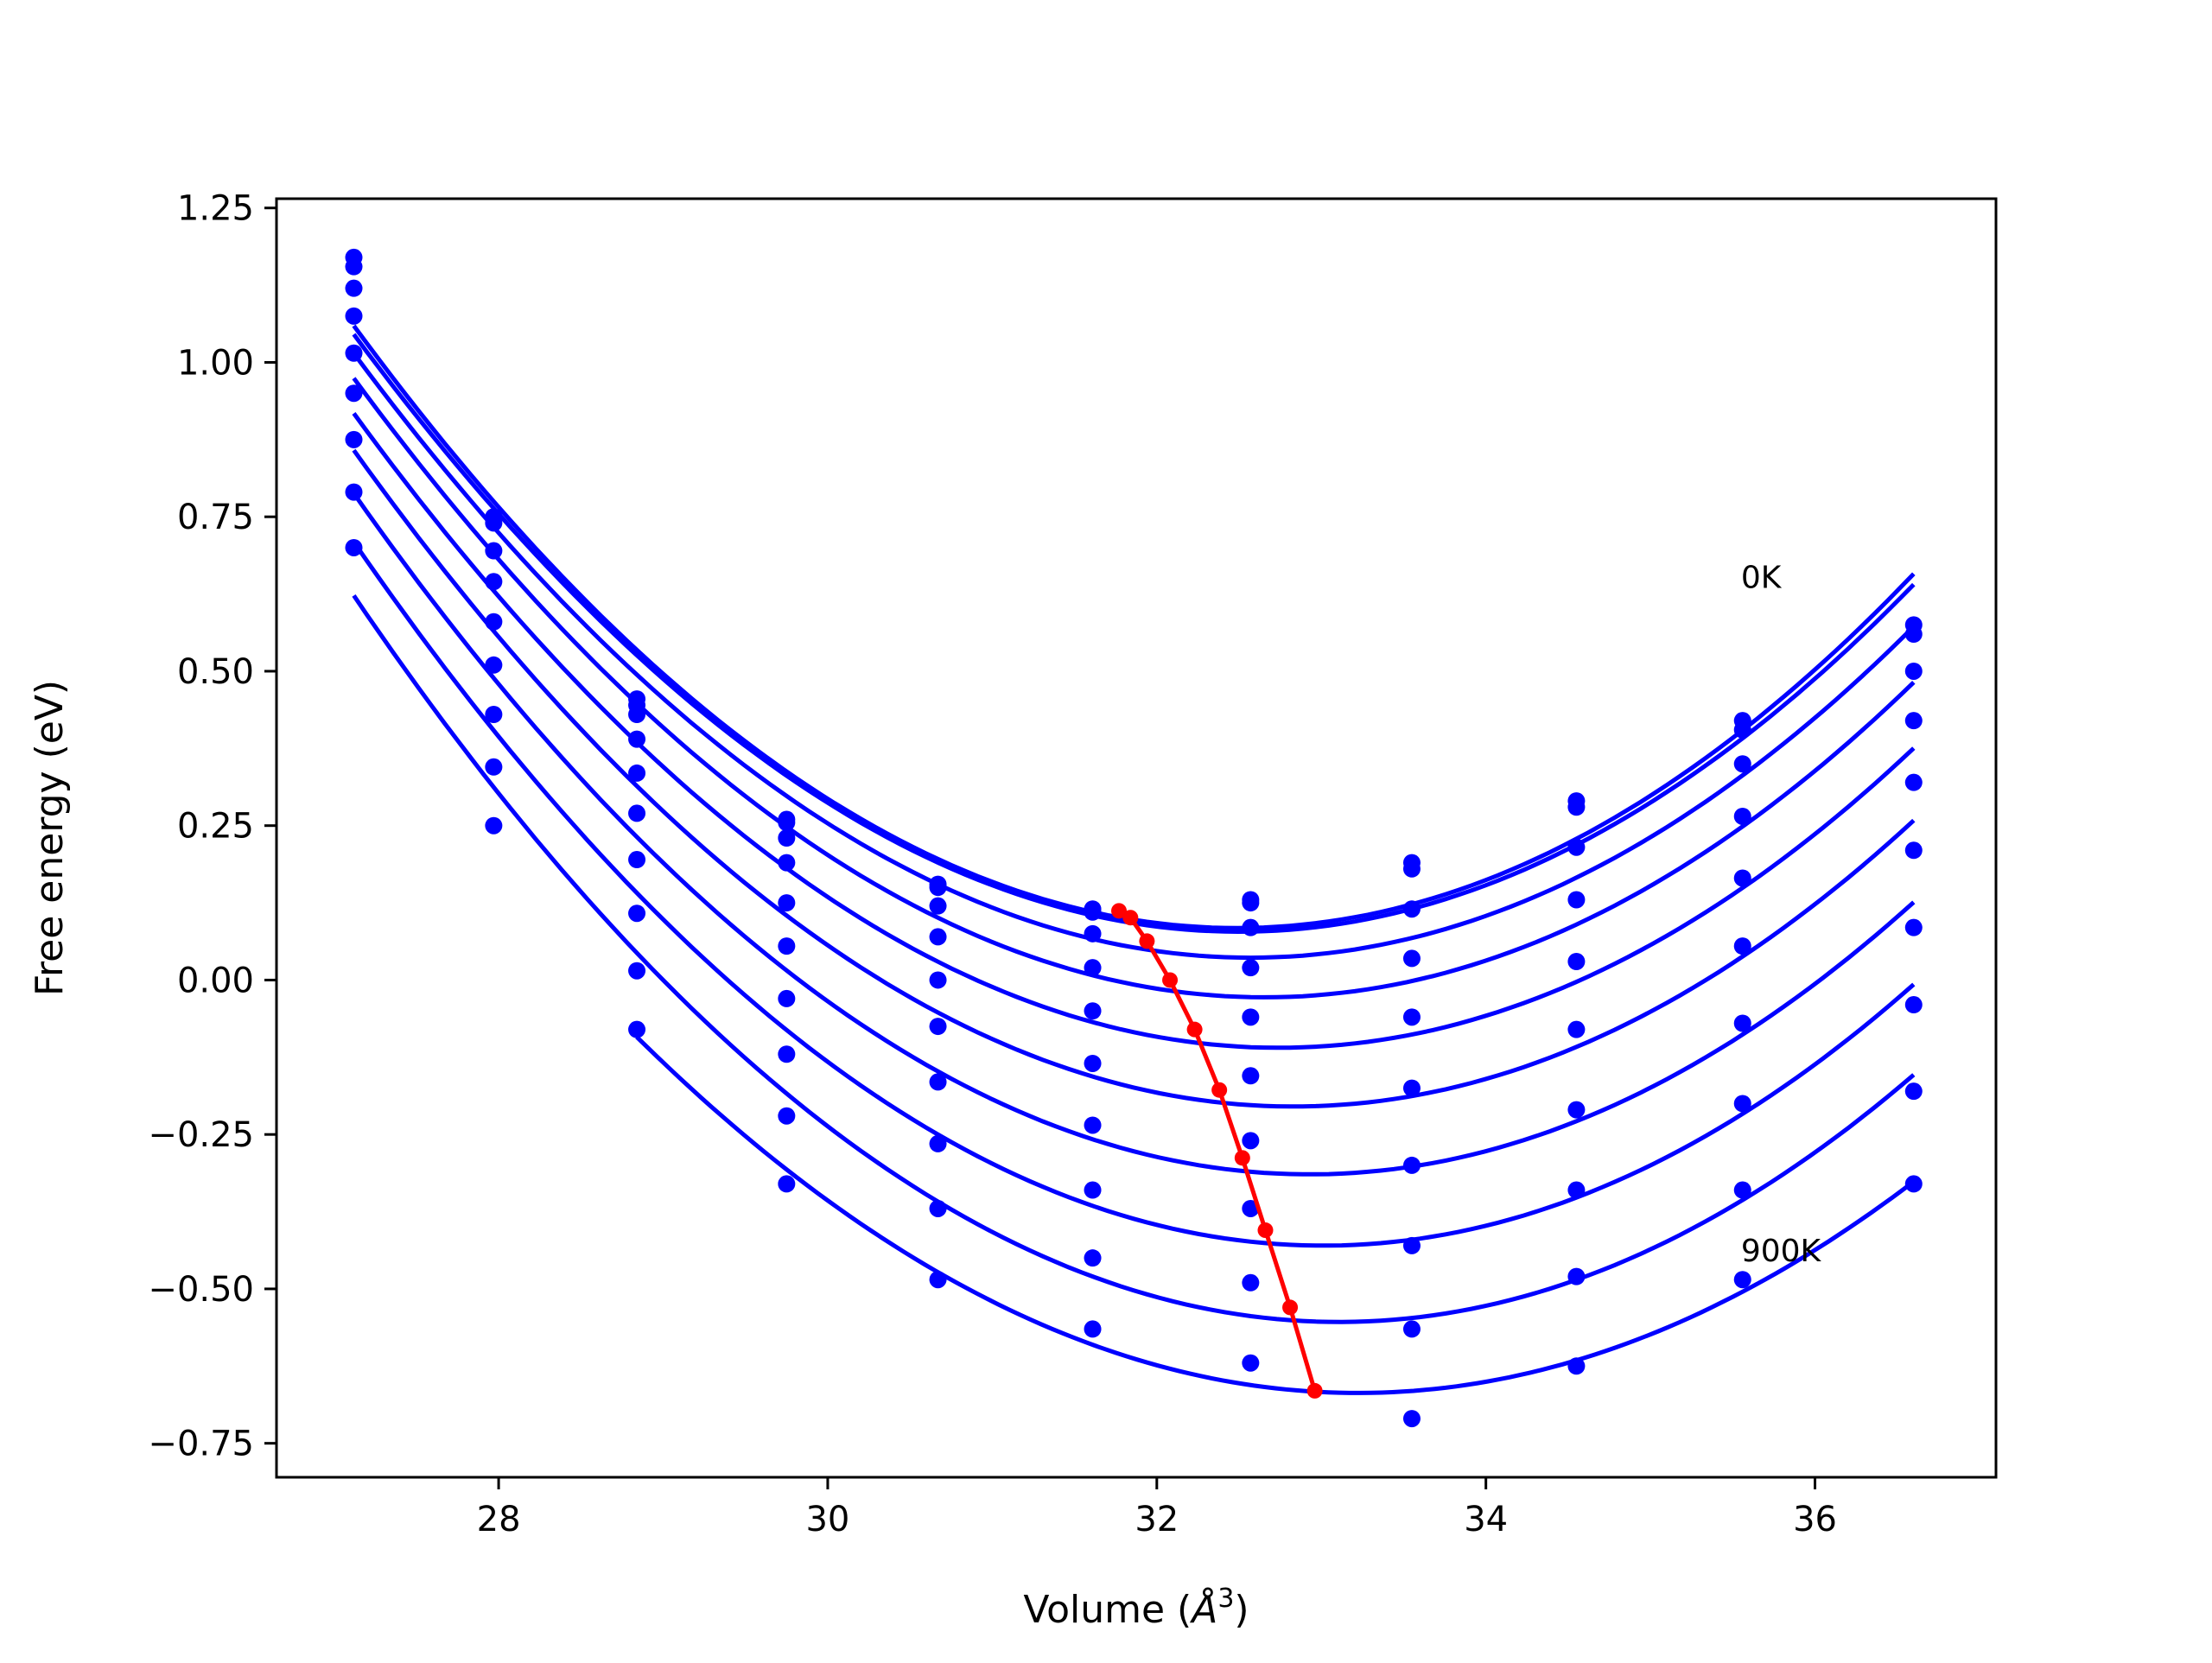  Describe the element at coordinates (201, 1445) in the screenshot. I see `y-tick-label: −0.75` at that location.